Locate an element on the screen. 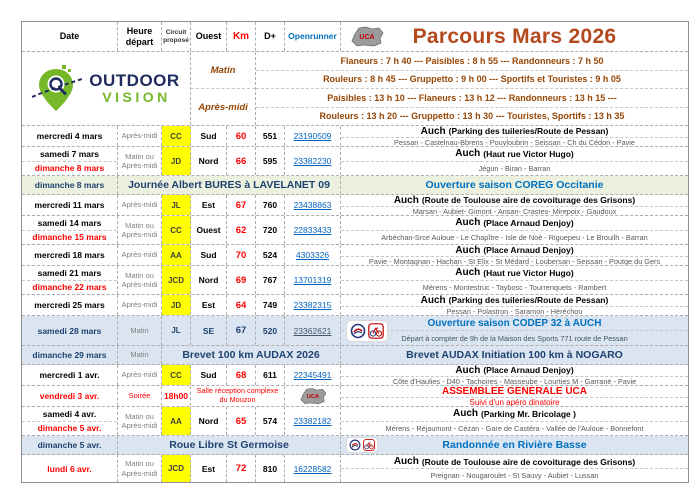 The image size is (700, 495). event-title: Roue Libre St Germoise is located at coordinates (229, 445).